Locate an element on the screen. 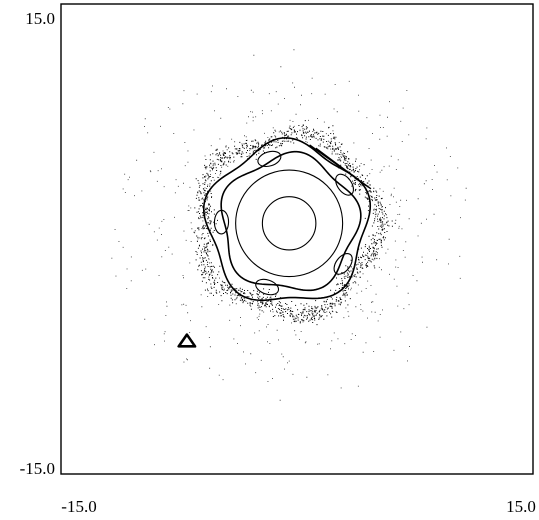 This screenshot has height=520, width=539. y-tick-label-top: 15.0 is located at coordinates (40, 18).